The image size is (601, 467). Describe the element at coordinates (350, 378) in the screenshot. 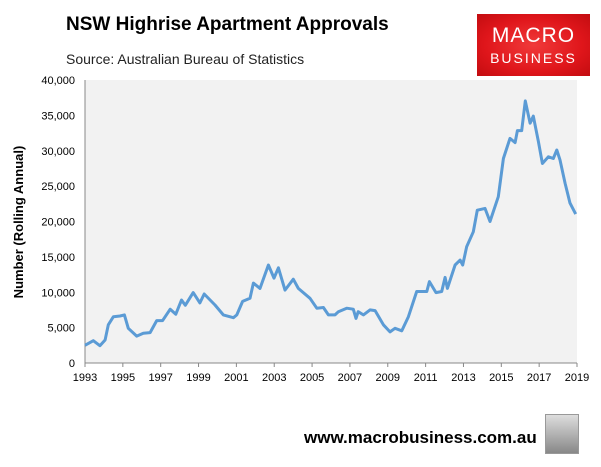

I see `x-tick-label: 2007` at that location.